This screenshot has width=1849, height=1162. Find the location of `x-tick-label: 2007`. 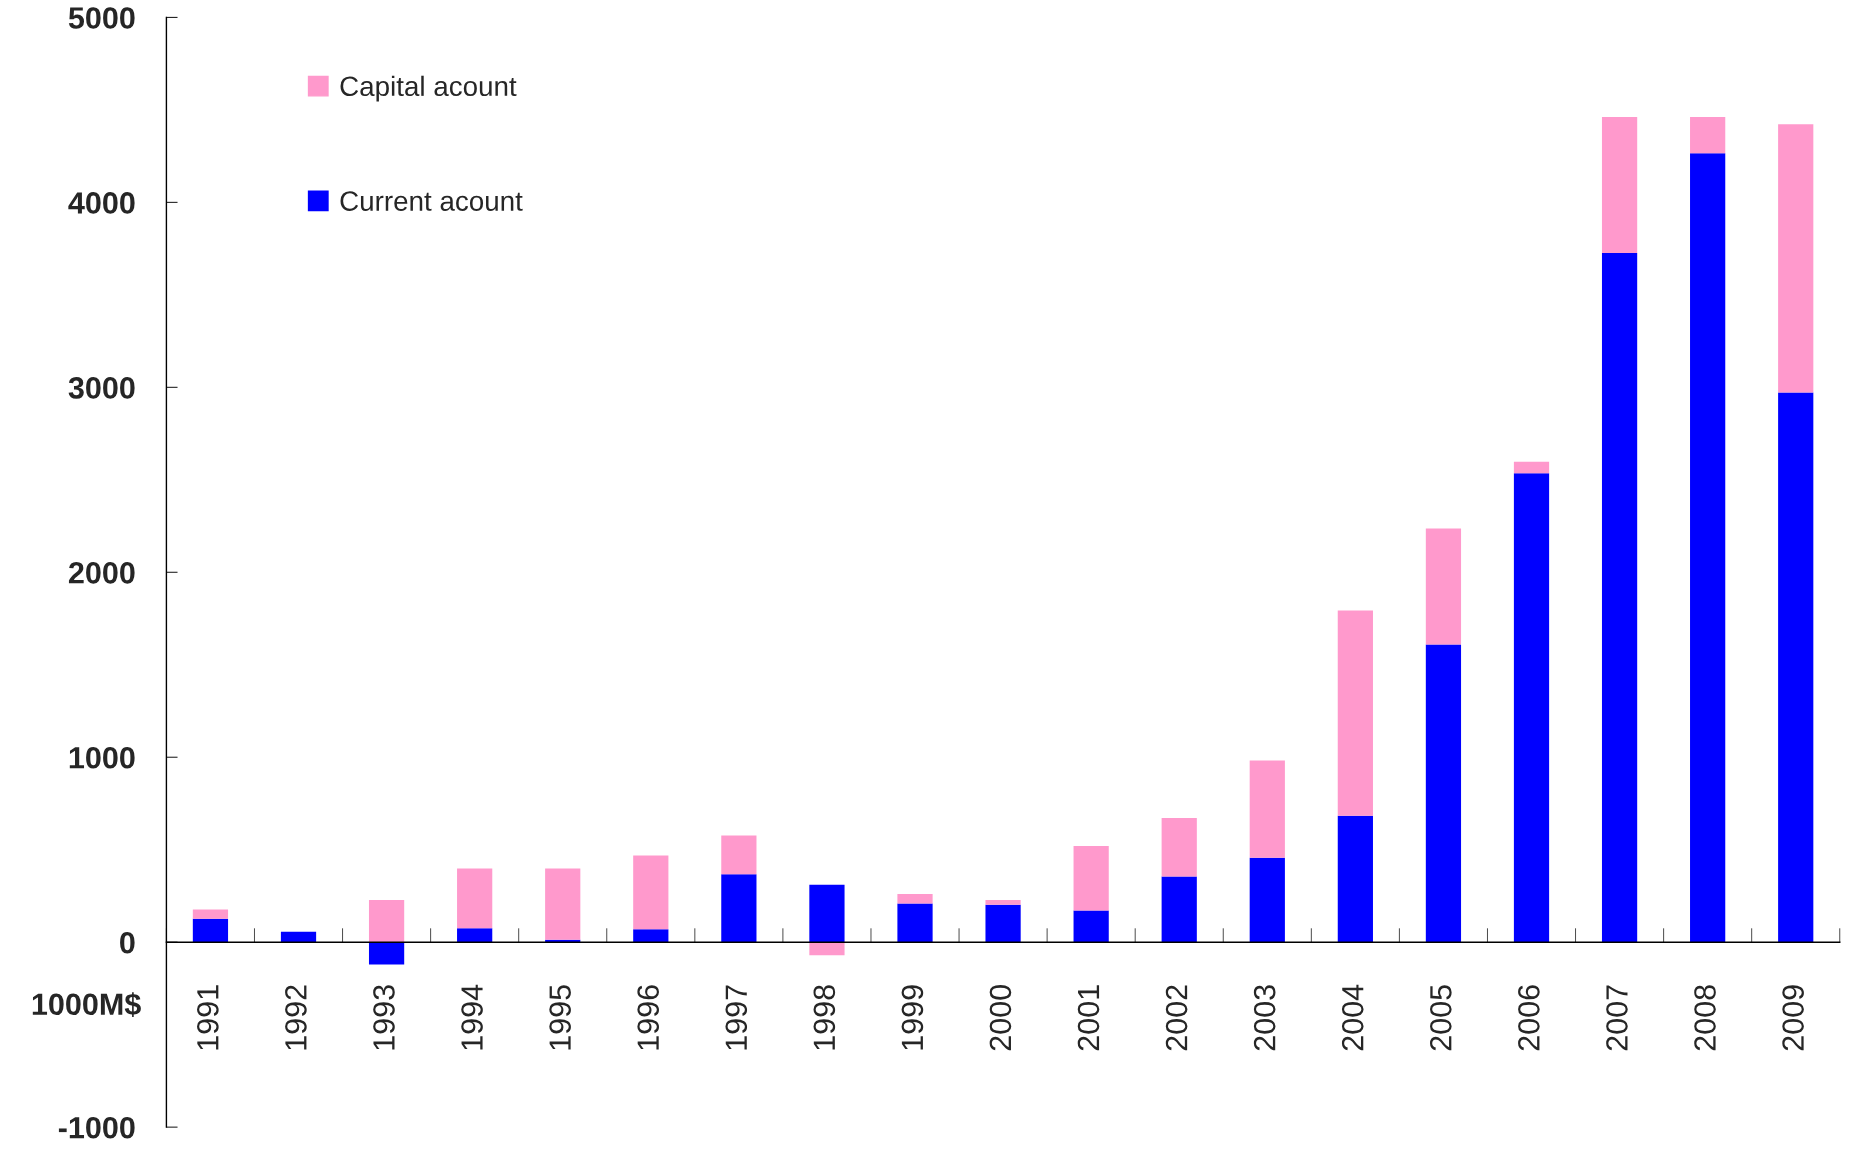

x-tick-label: 2007 is located at coordinates (1617, 1018).